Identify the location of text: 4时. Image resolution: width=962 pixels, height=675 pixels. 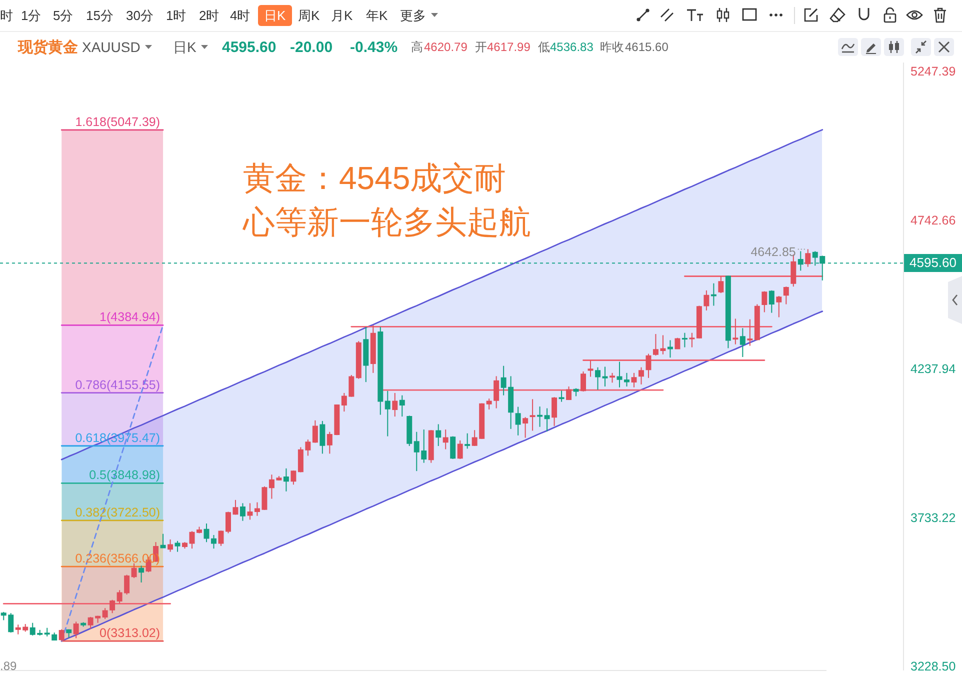
(240, 15).